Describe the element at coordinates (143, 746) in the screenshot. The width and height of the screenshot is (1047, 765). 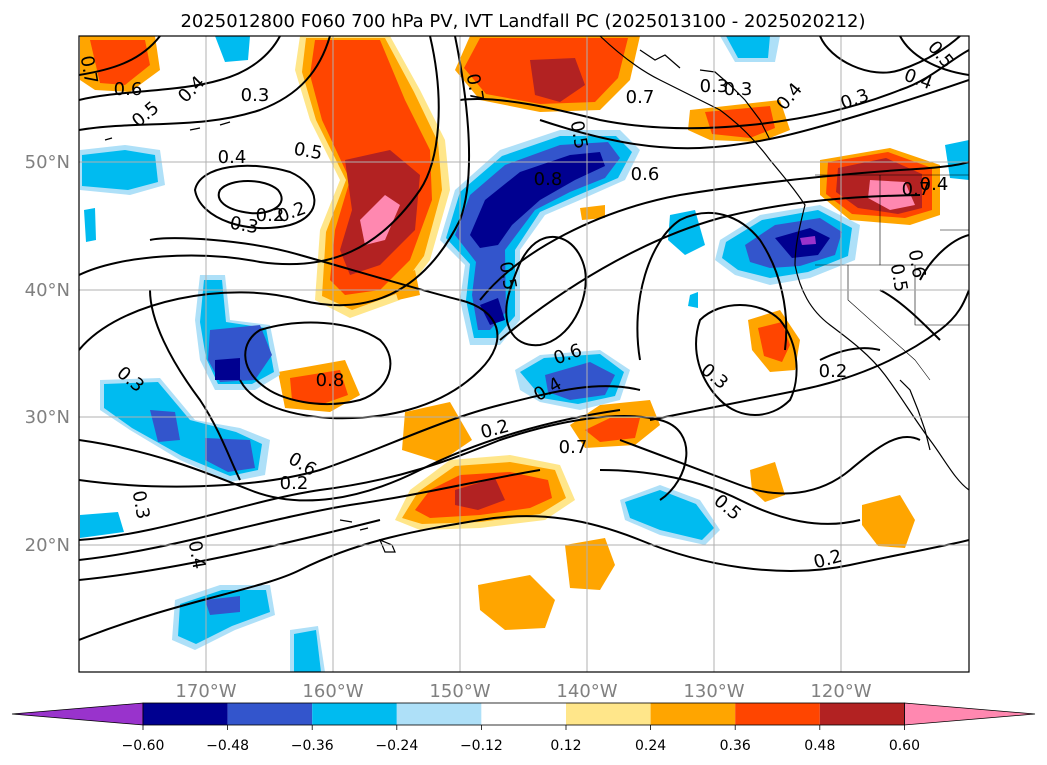
I see `colorbar-tick-label: −0.60` at that location.